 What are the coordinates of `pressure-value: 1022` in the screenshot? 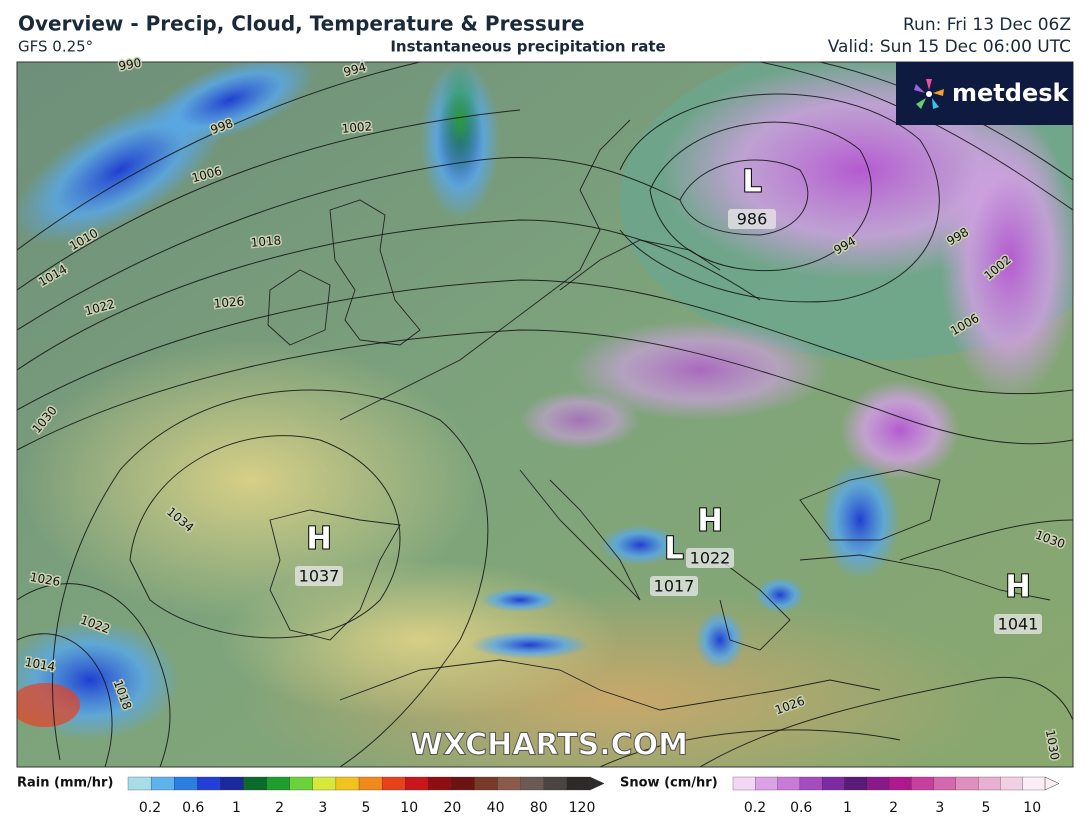 It's located at (710, 558).